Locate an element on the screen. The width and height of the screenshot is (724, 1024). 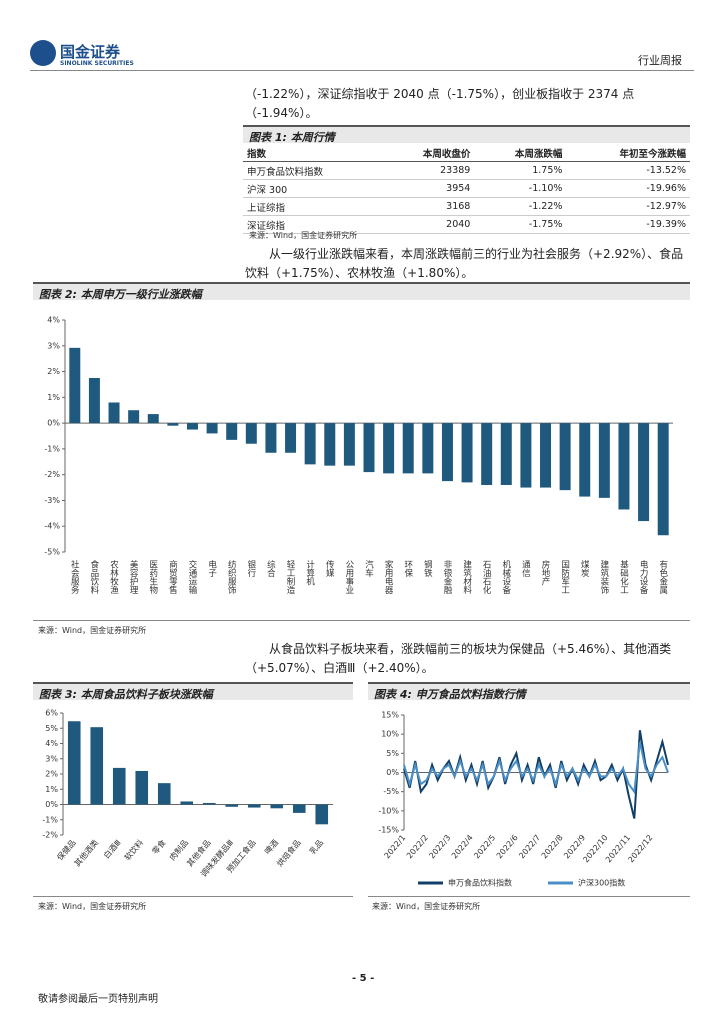
column-header: 年初至今涨跌幅 is located at coordinates (628, 153).